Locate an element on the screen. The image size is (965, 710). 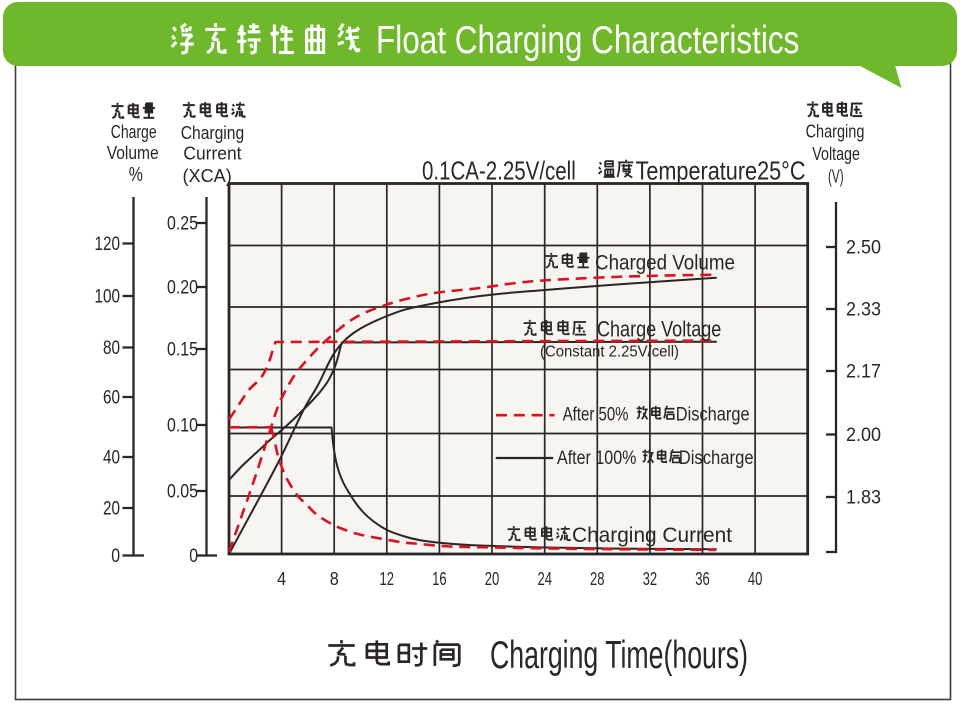
svg-text: Current is located at coordinates (212, 153).